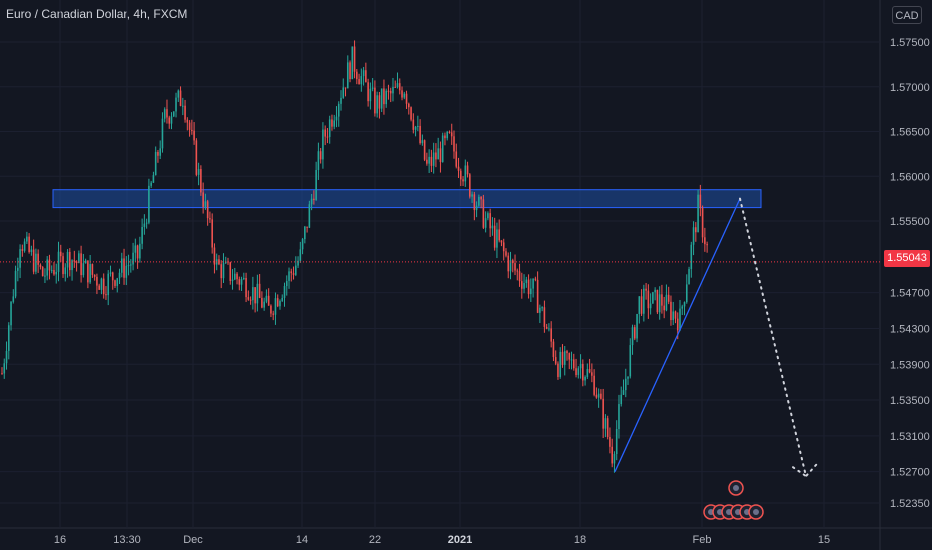  I want to click on y-tick-label: 1.52700, so click(910, 473).